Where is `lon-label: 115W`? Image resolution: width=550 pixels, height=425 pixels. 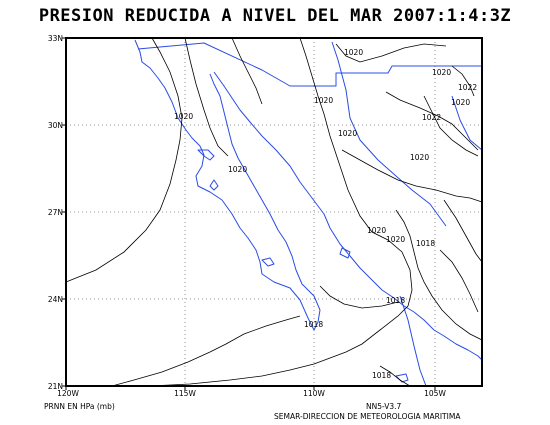 lon-label: 115W is located at coordinates (185, 393).